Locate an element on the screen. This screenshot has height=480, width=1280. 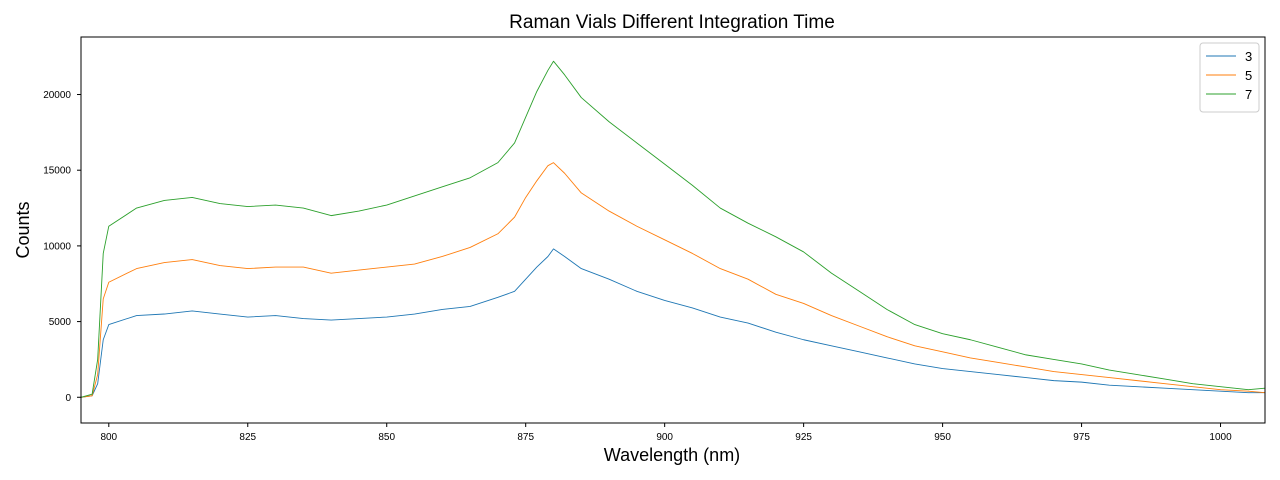
chart-title: Raman Vials Different Integration Time is located at coordinates (672, 22).